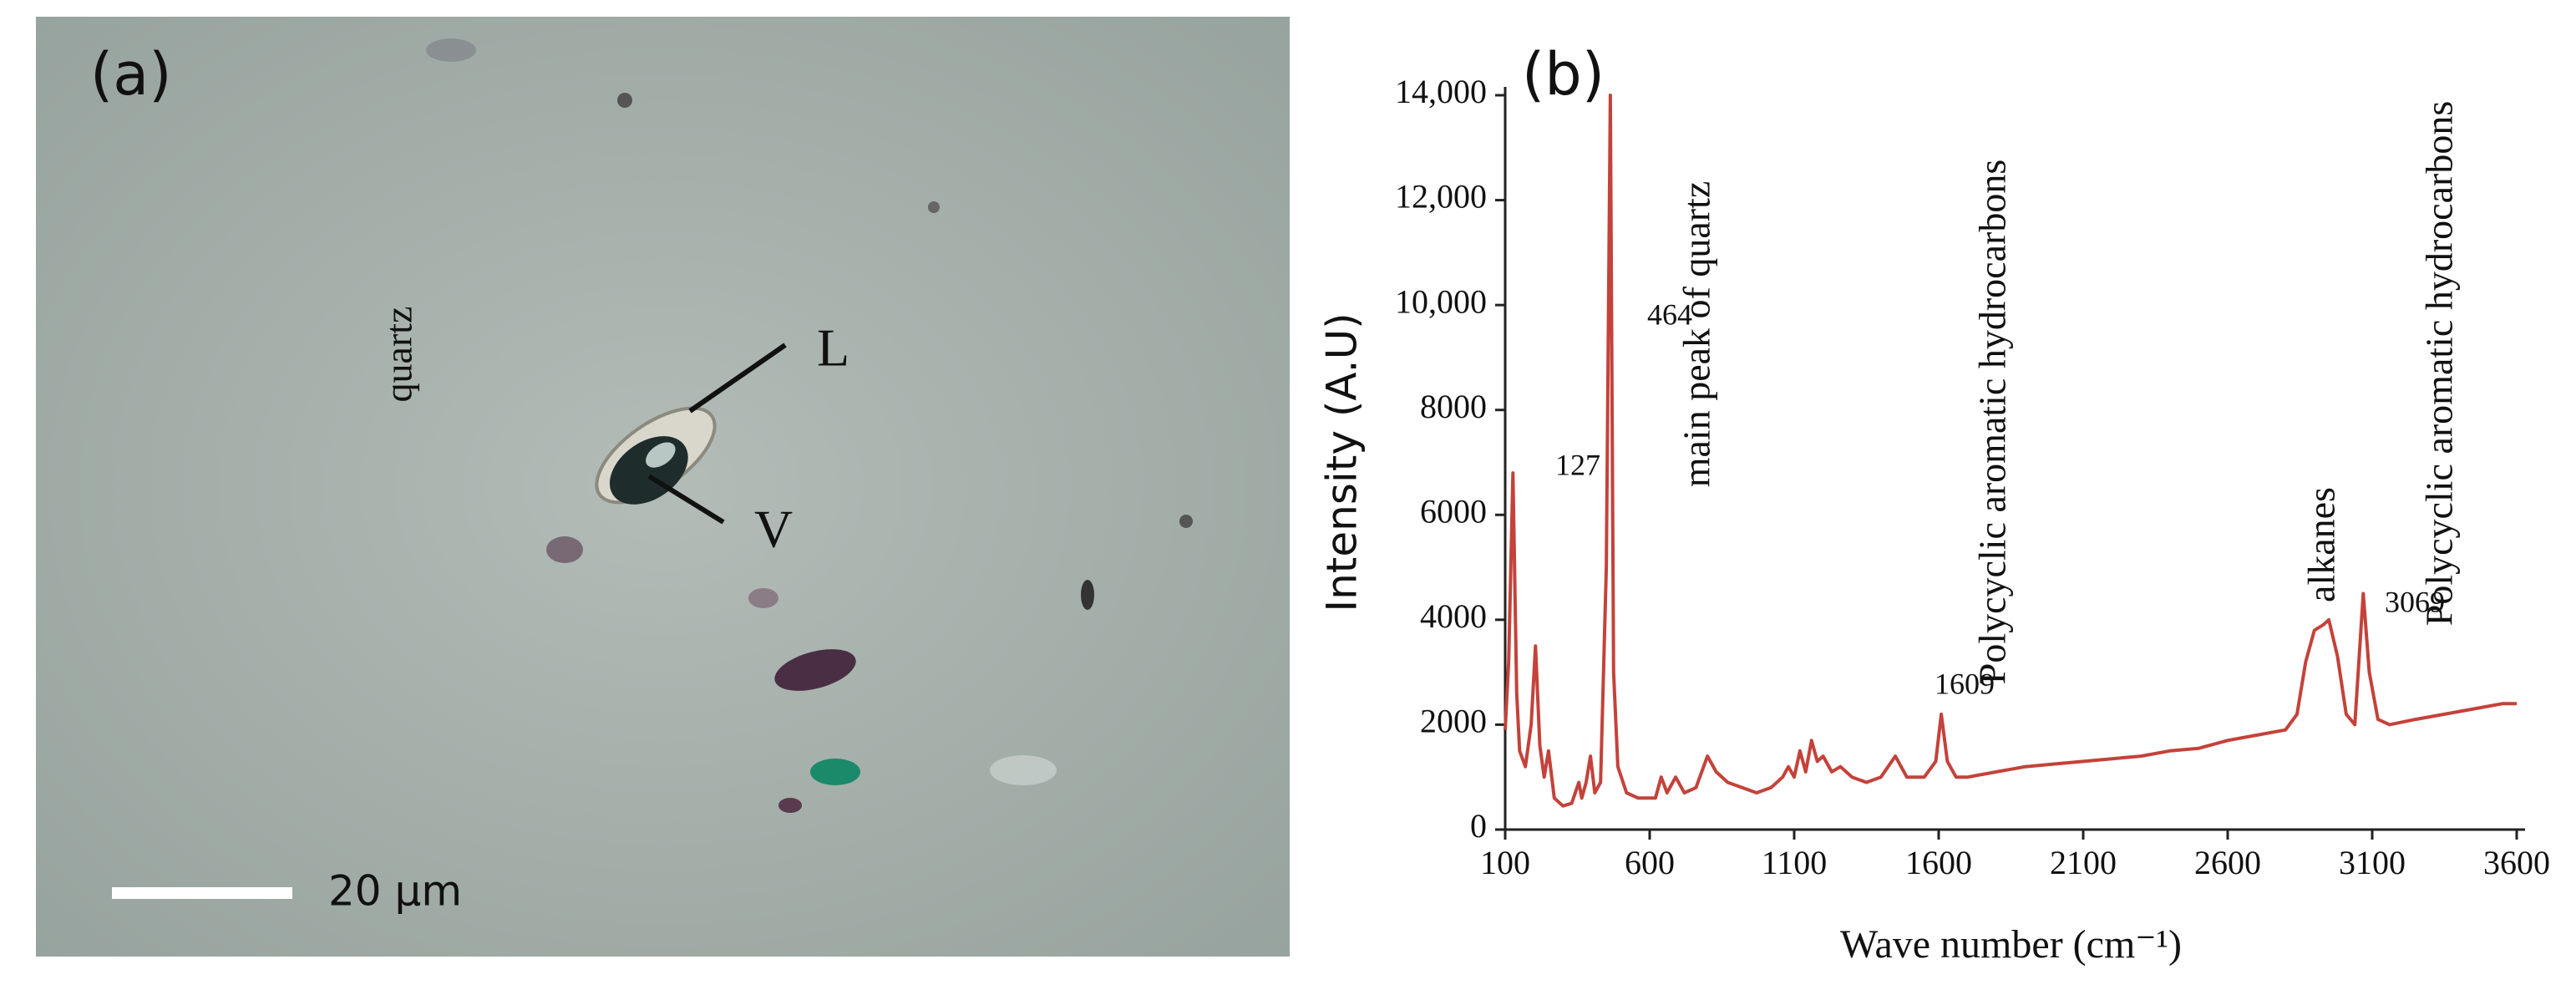 This screenshot has width=2576, height=1000. I want to click on annotation: alkanes, so click(2321, 544).